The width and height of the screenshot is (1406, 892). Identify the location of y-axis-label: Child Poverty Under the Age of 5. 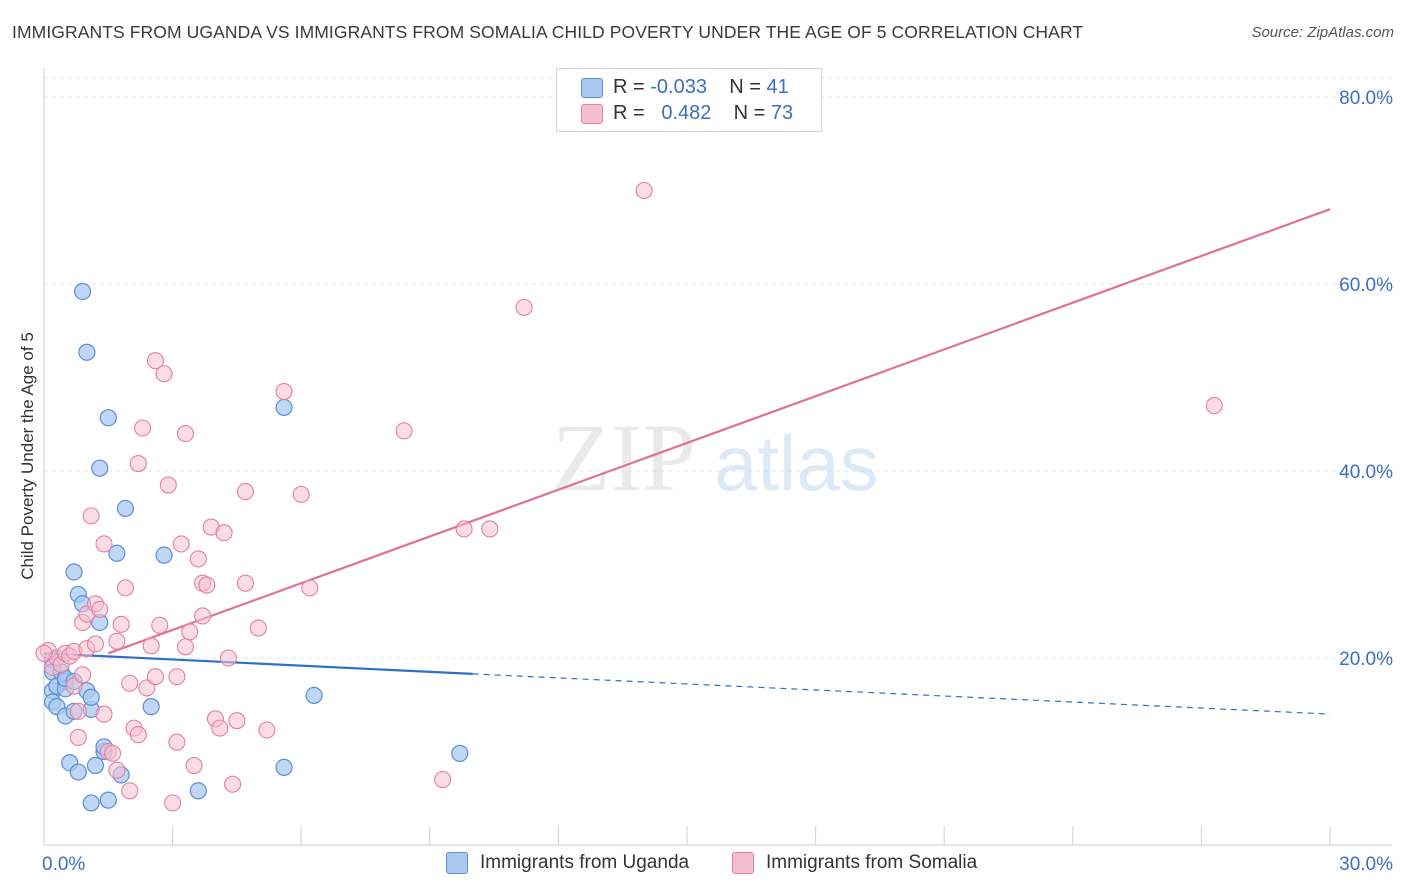
(27, 456).